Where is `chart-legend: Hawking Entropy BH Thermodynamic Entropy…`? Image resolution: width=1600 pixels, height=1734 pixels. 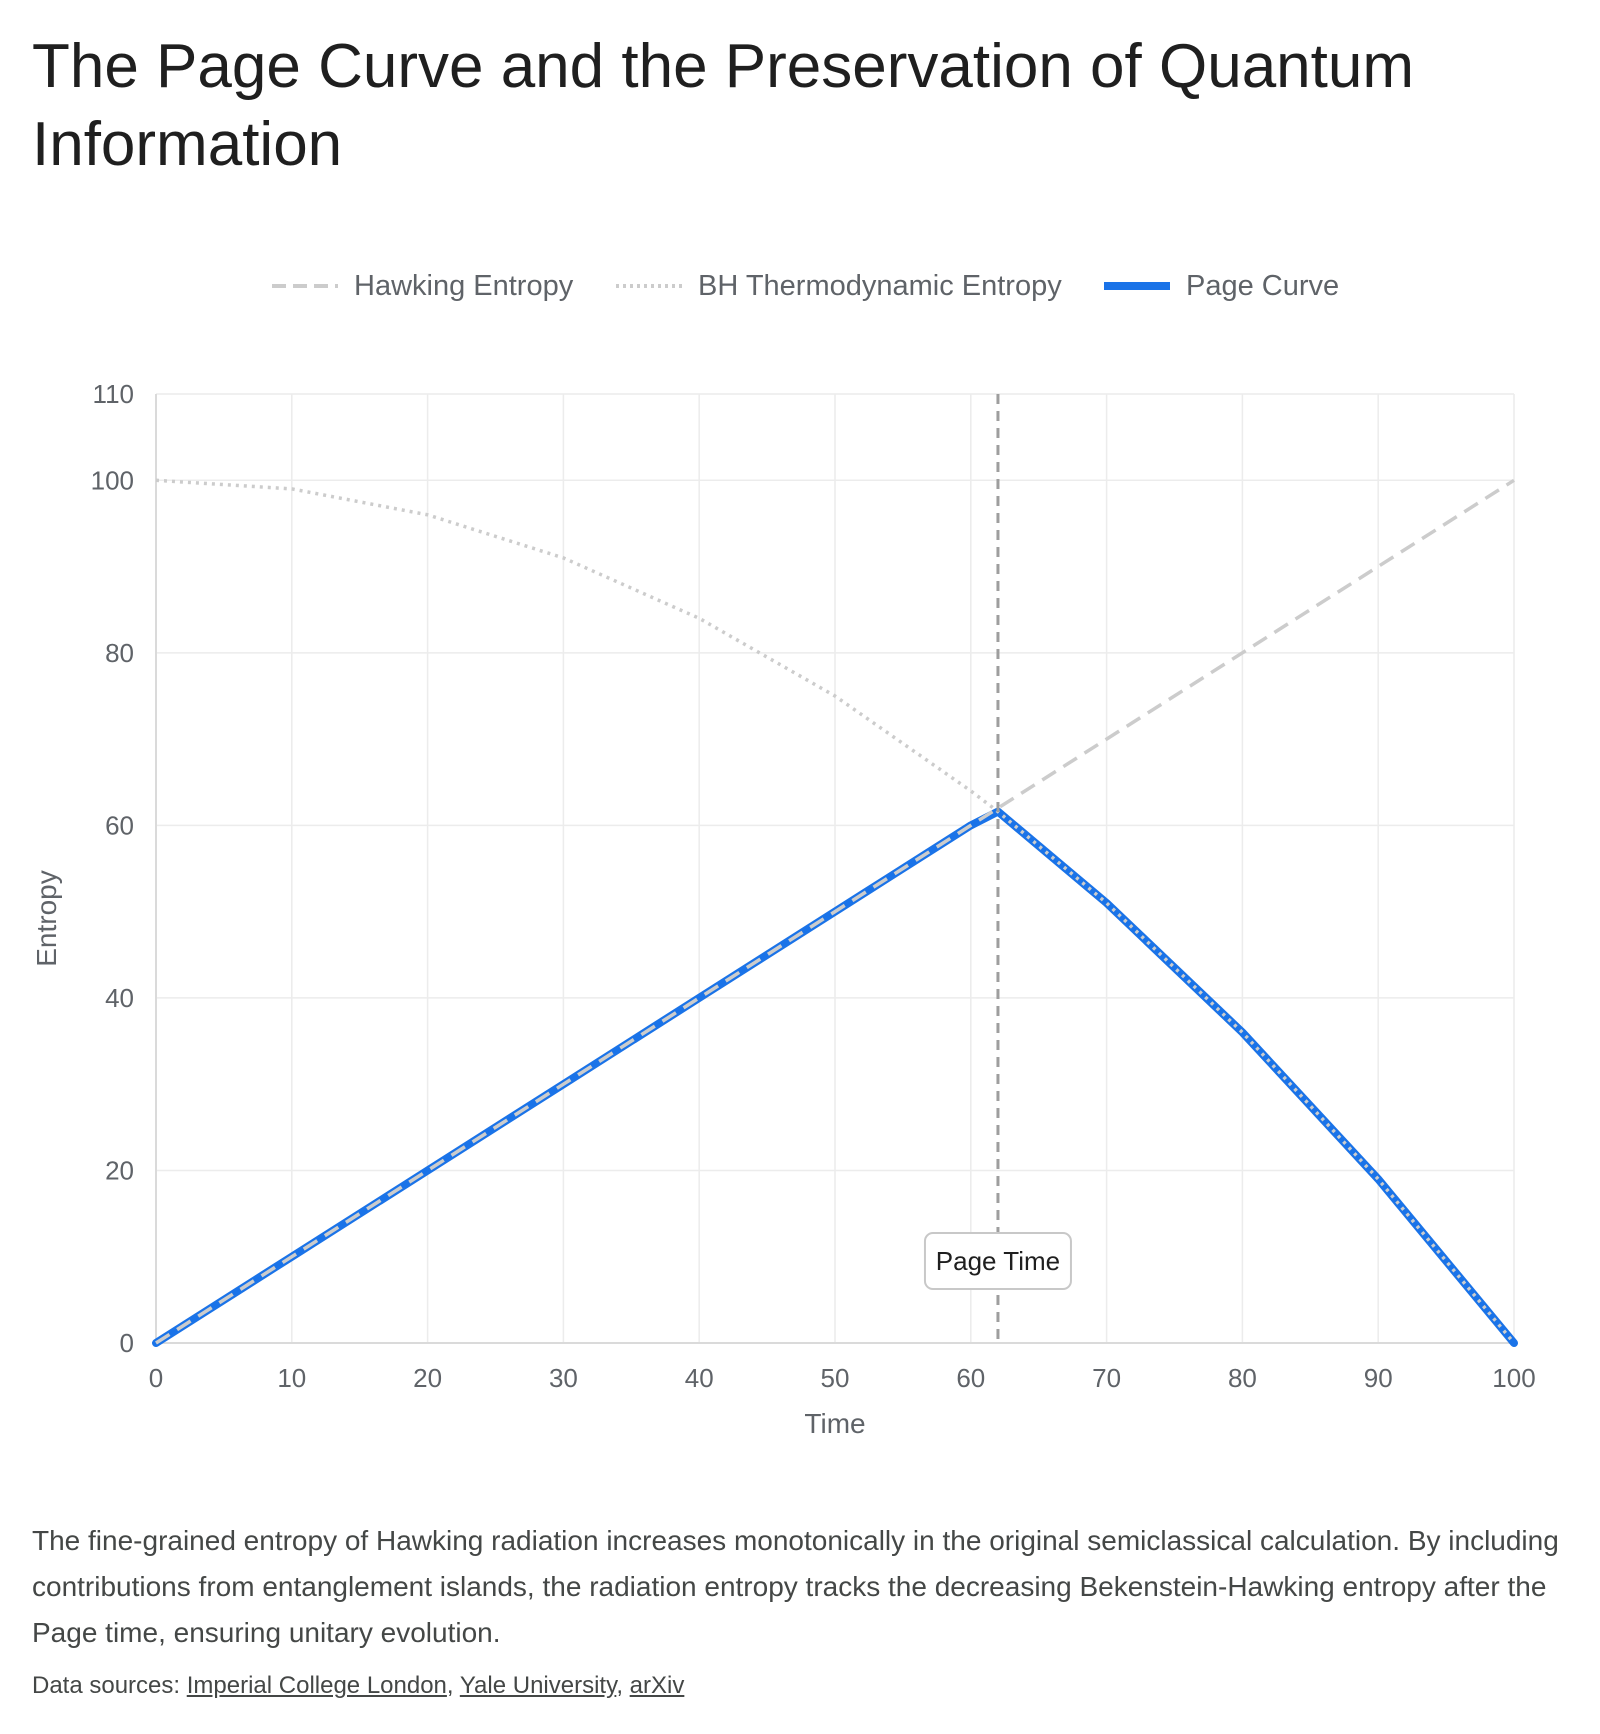 chart-legend: Hawking Entropy BH Thermodynamic Entropy… is located at coordinates (800, 286).